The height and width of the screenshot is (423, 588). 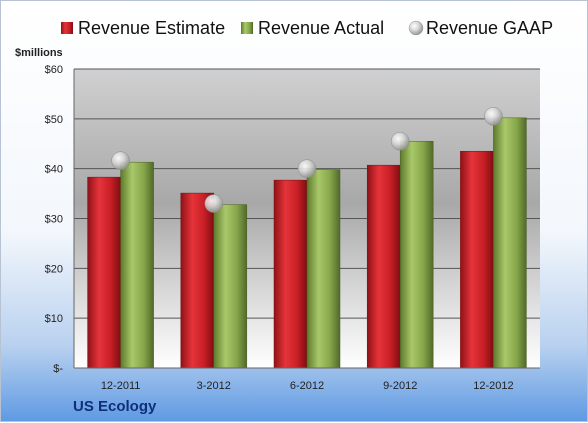 I want to click on x-tick-label: 12-2011, so click(x=121, y=386).